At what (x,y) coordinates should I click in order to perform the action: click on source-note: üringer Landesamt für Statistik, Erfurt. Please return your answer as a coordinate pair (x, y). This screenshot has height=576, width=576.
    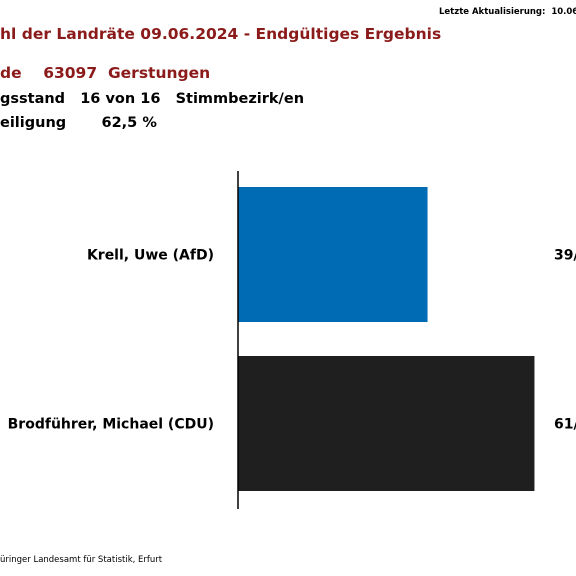
    Looking at the image, I should click on (81, 560).